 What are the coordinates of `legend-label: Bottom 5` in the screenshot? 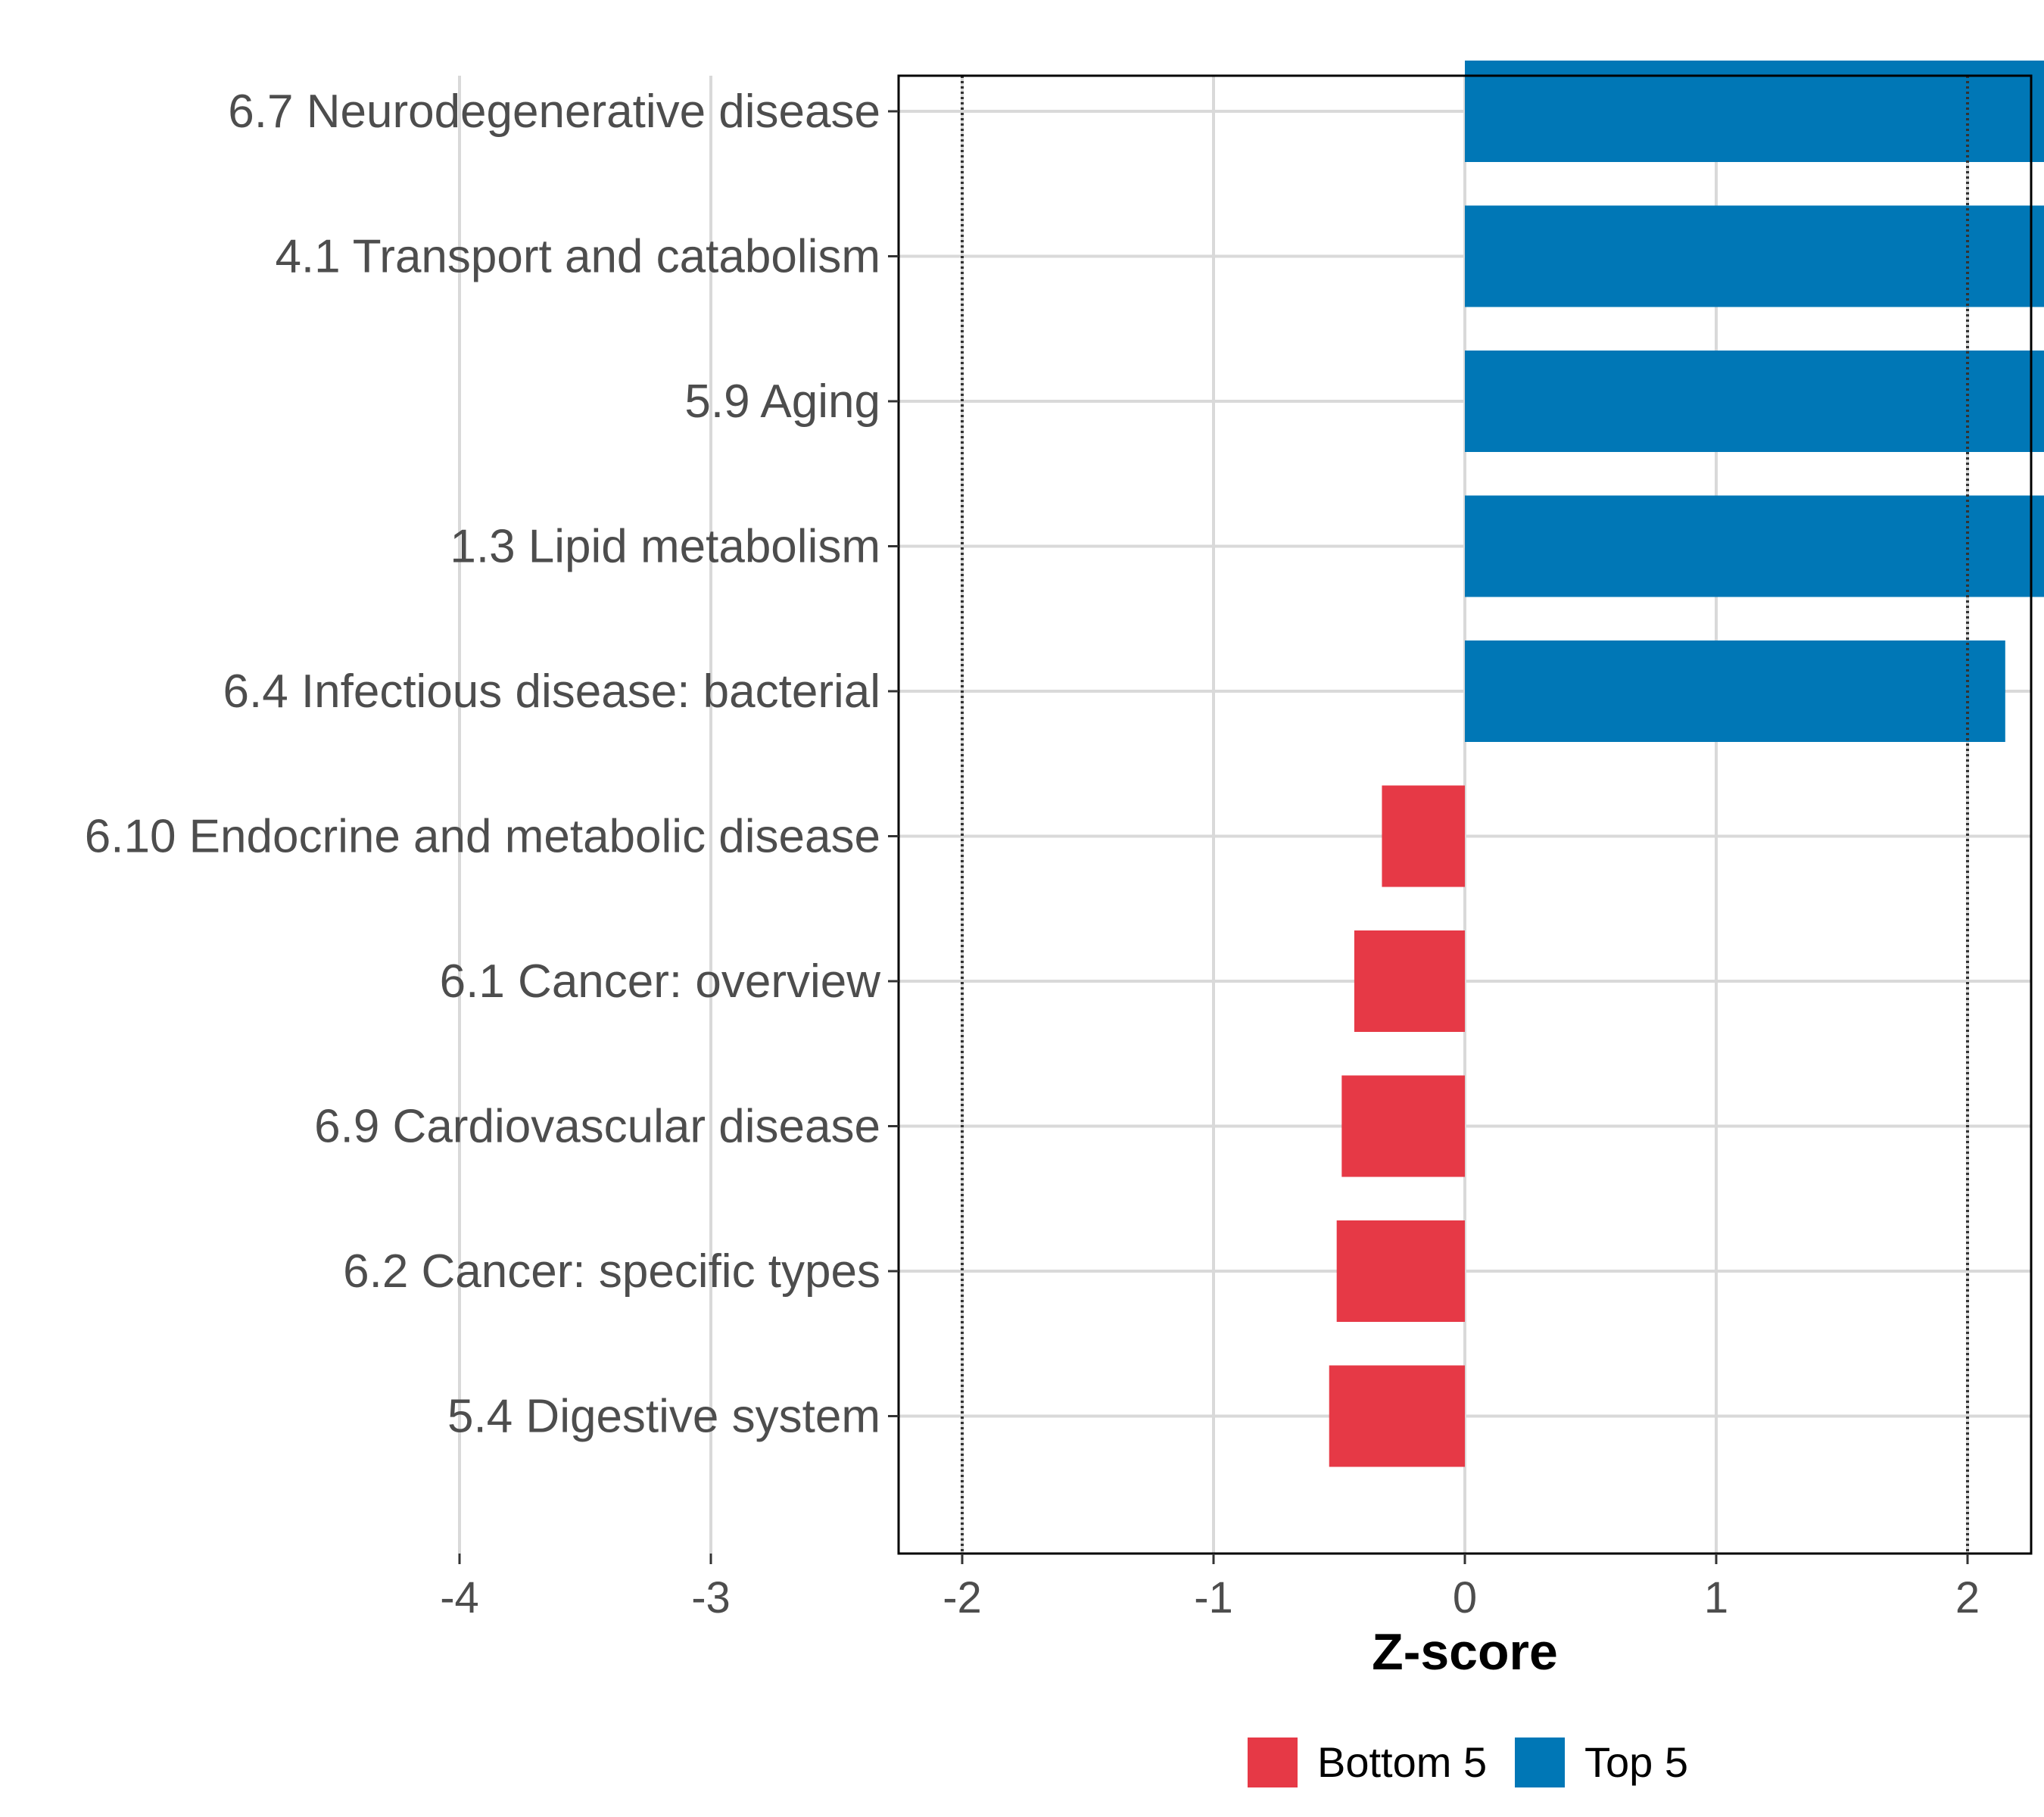 It's located at (1402, 1762).